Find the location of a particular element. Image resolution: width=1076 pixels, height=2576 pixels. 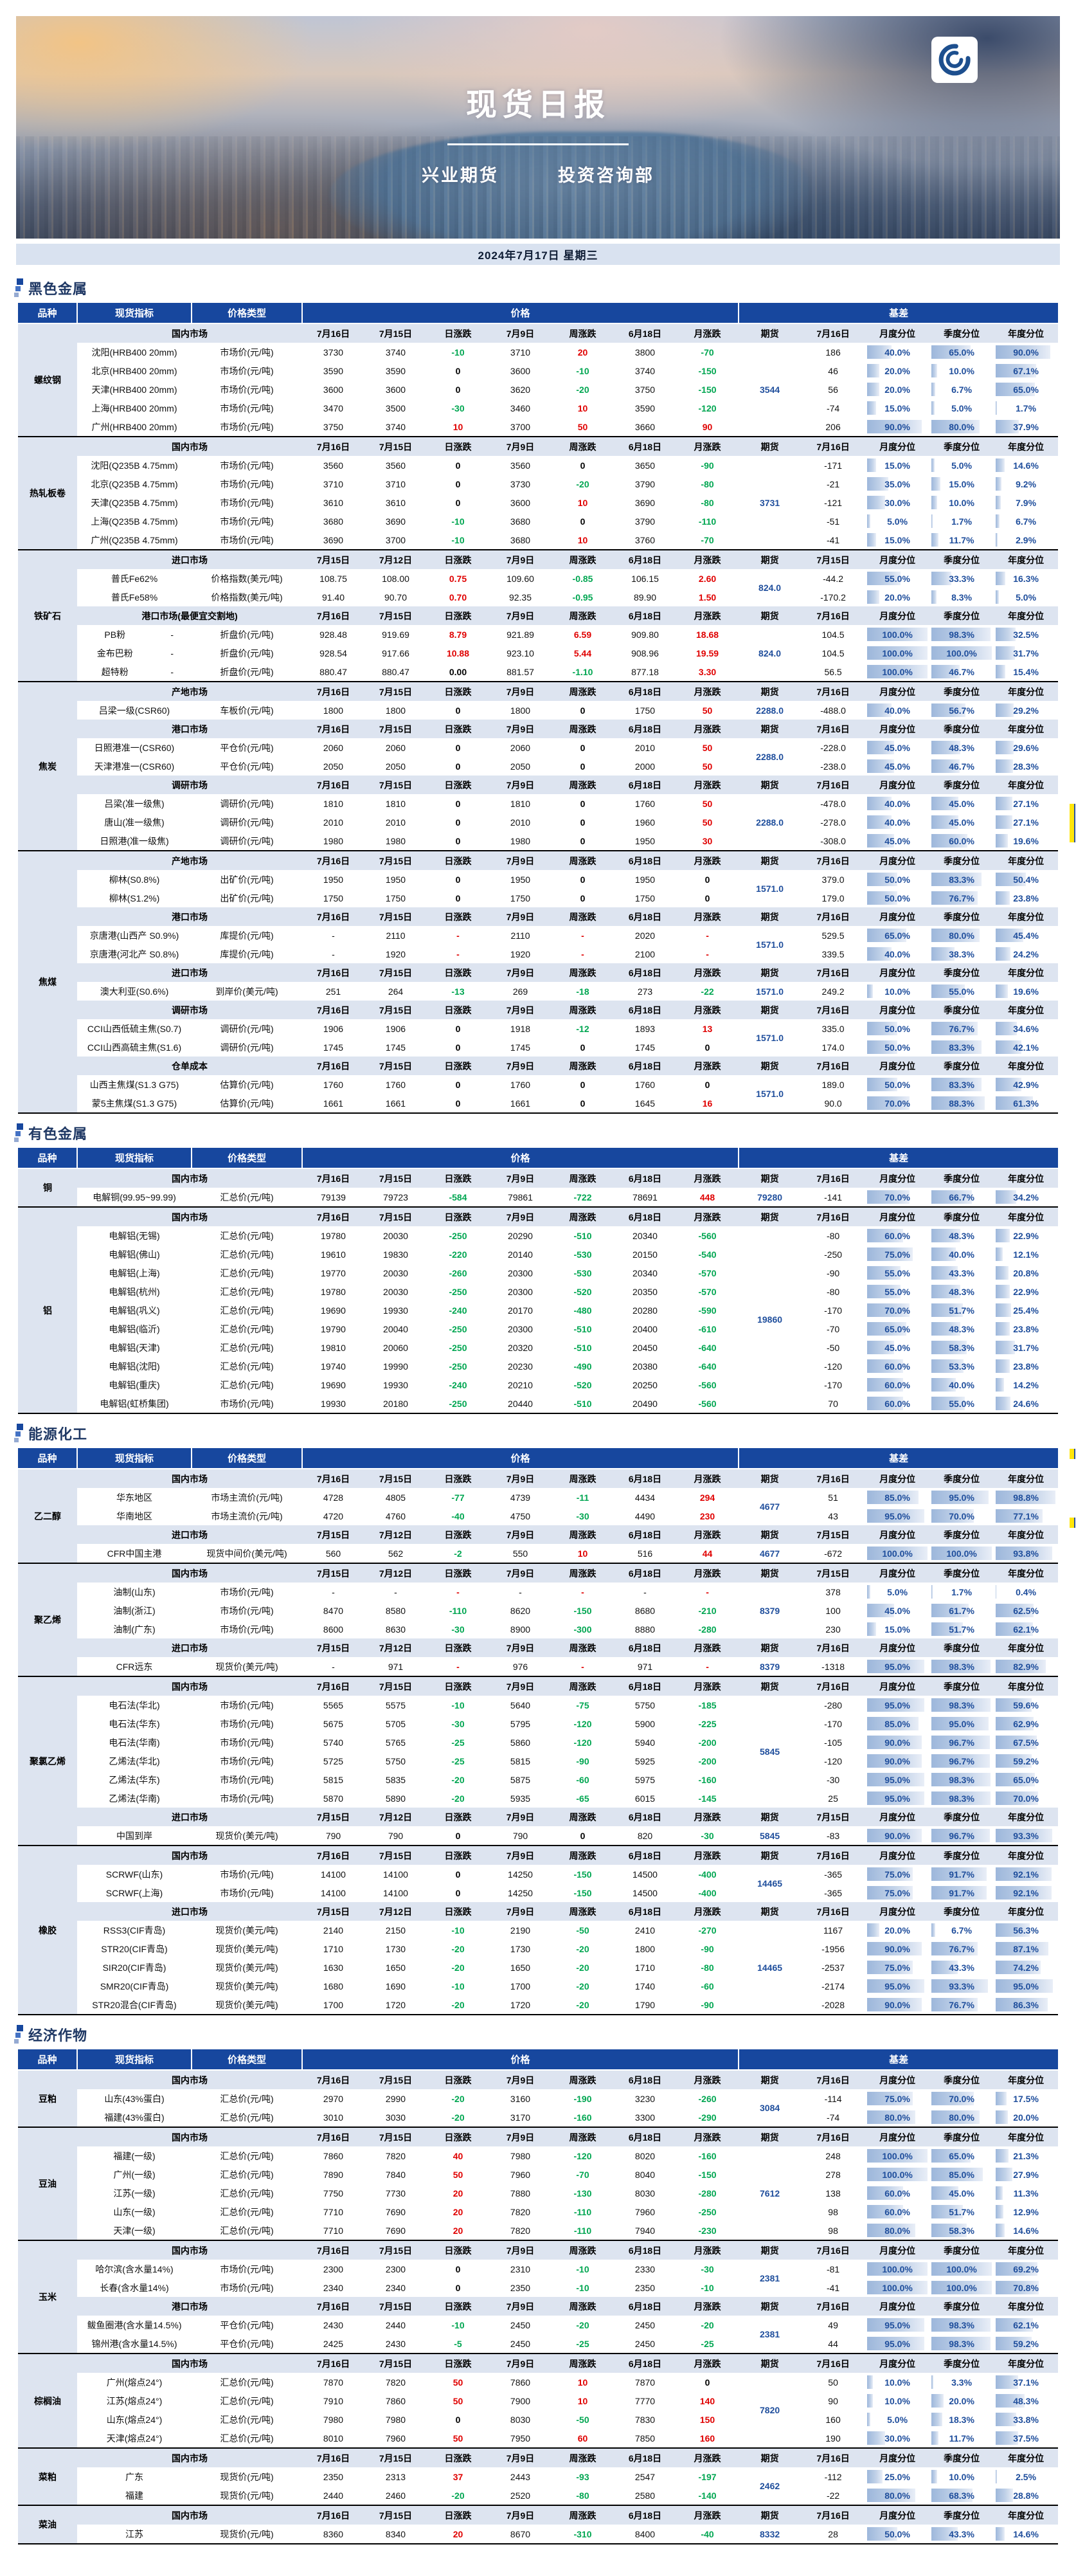

price-cell: 1750 is located at coordinates (645, 898).